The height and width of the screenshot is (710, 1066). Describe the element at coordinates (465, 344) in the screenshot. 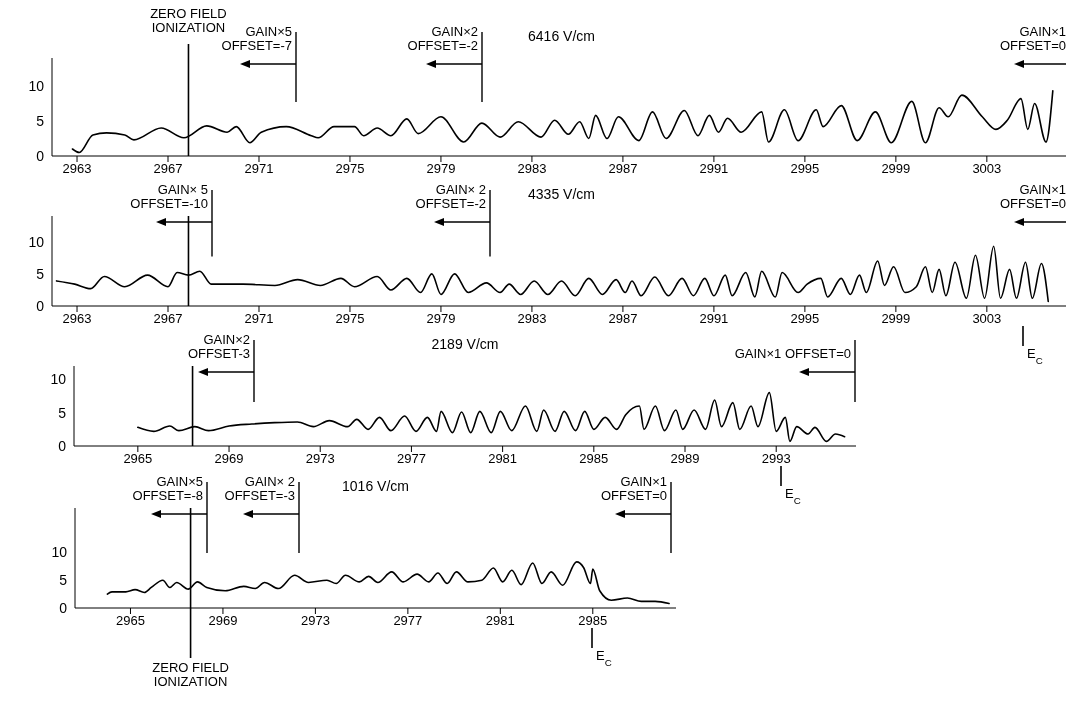

I see `chart-title: 2189 V/cm` at that location.